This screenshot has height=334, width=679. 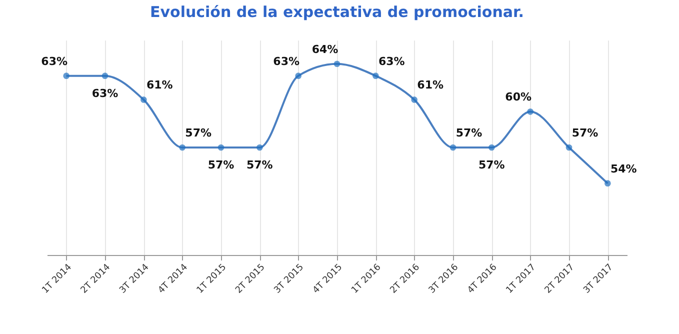 What do you see at coordinates (337, 12) in the screenshot?
I see `chart-title: Evolución de la expectativa de promocionar.` at bounding box center [337, 12].